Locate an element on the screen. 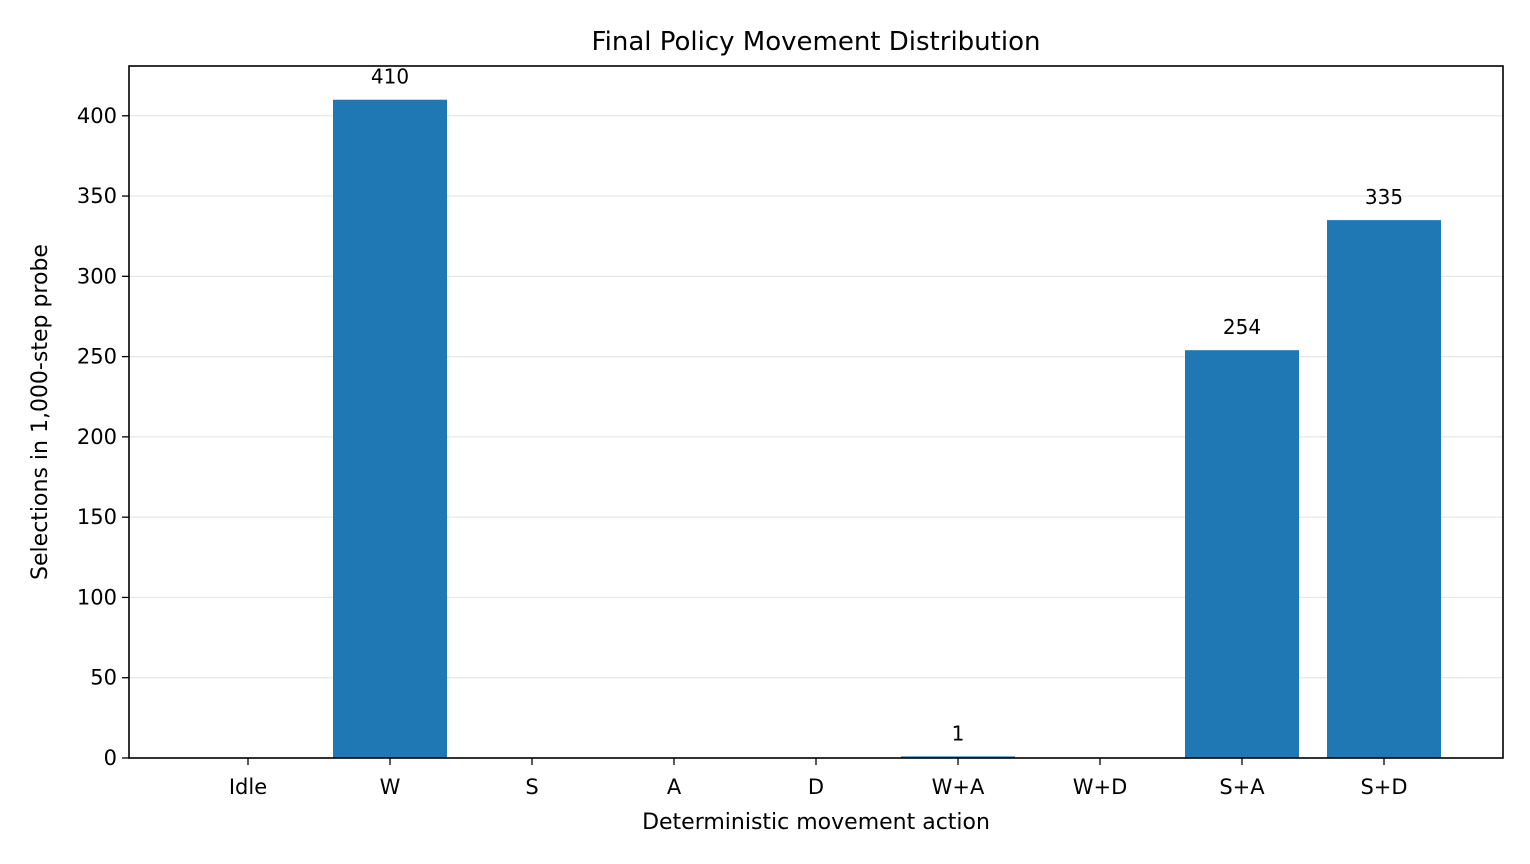 The width and height of the screenshot is (1530, 864). bar-s-plus-d is located at coordinates (1384, 489).